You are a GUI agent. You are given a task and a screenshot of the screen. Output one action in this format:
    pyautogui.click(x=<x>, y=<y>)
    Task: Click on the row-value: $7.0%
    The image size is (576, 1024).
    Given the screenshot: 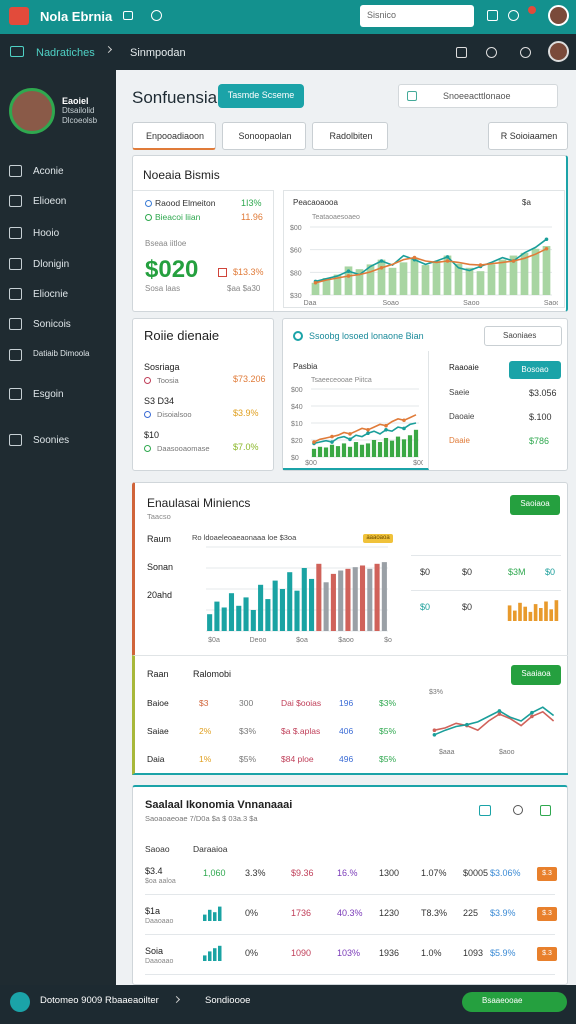 What is the action you would take?
    pyautogui.click(x=246, y=447)
    